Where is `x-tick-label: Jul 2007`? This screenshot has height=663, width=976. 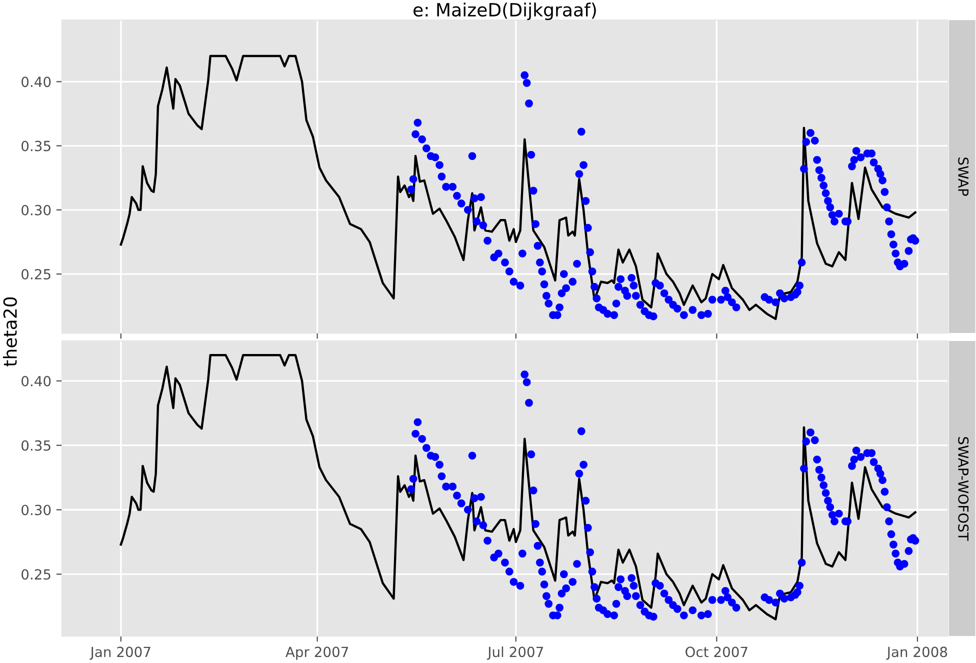 x-tick-label: Jul 2007 is located at coordinates (514, 653).